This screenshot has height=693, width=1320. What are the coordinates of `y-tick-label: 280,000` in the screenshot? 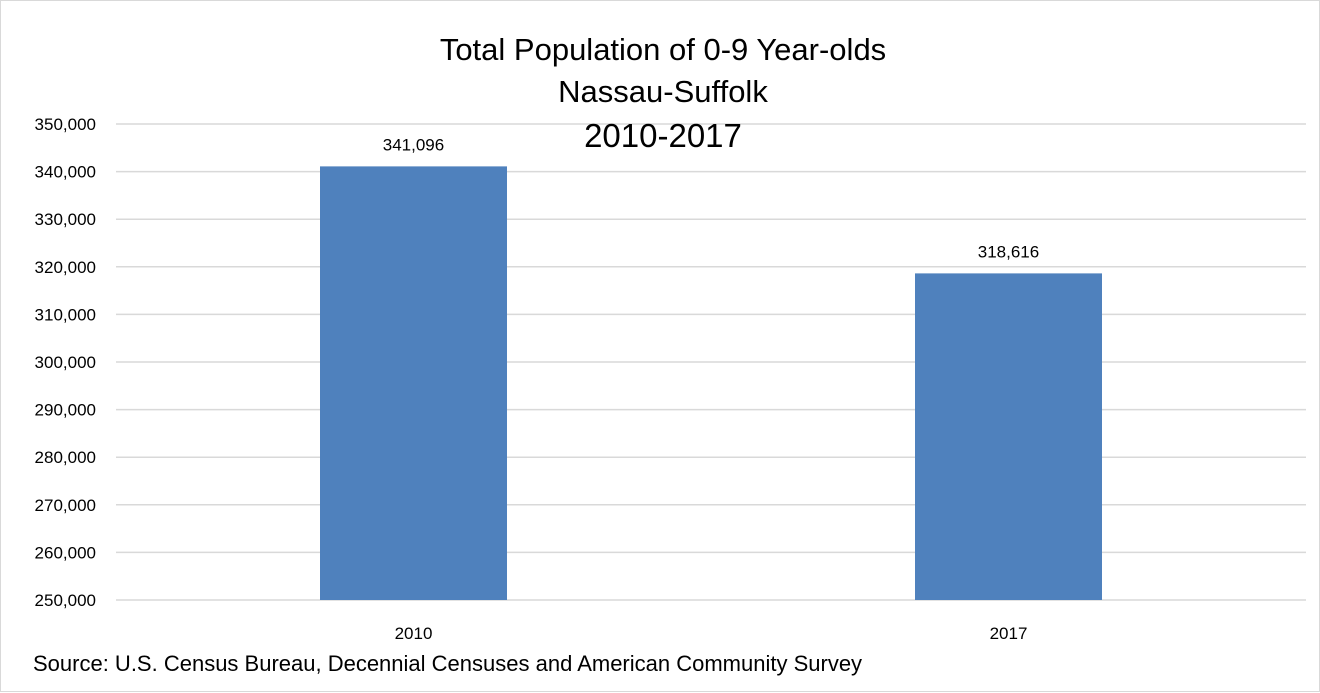 It's located at (65, 457).